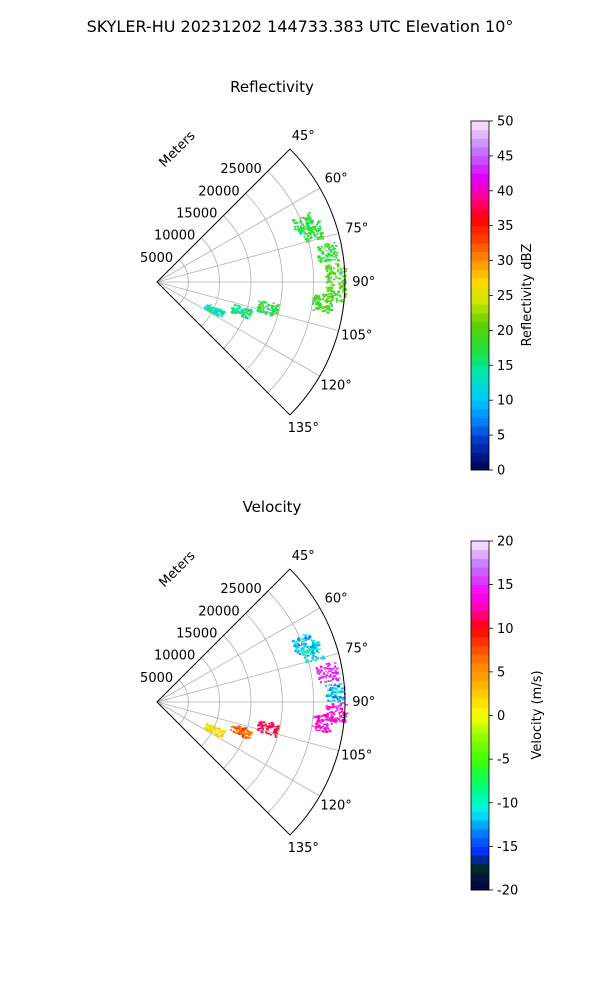 The width and height of the screenshot is (600, 1000). I want to click on azimuth-tick-label: 135°, so click(303, 428).